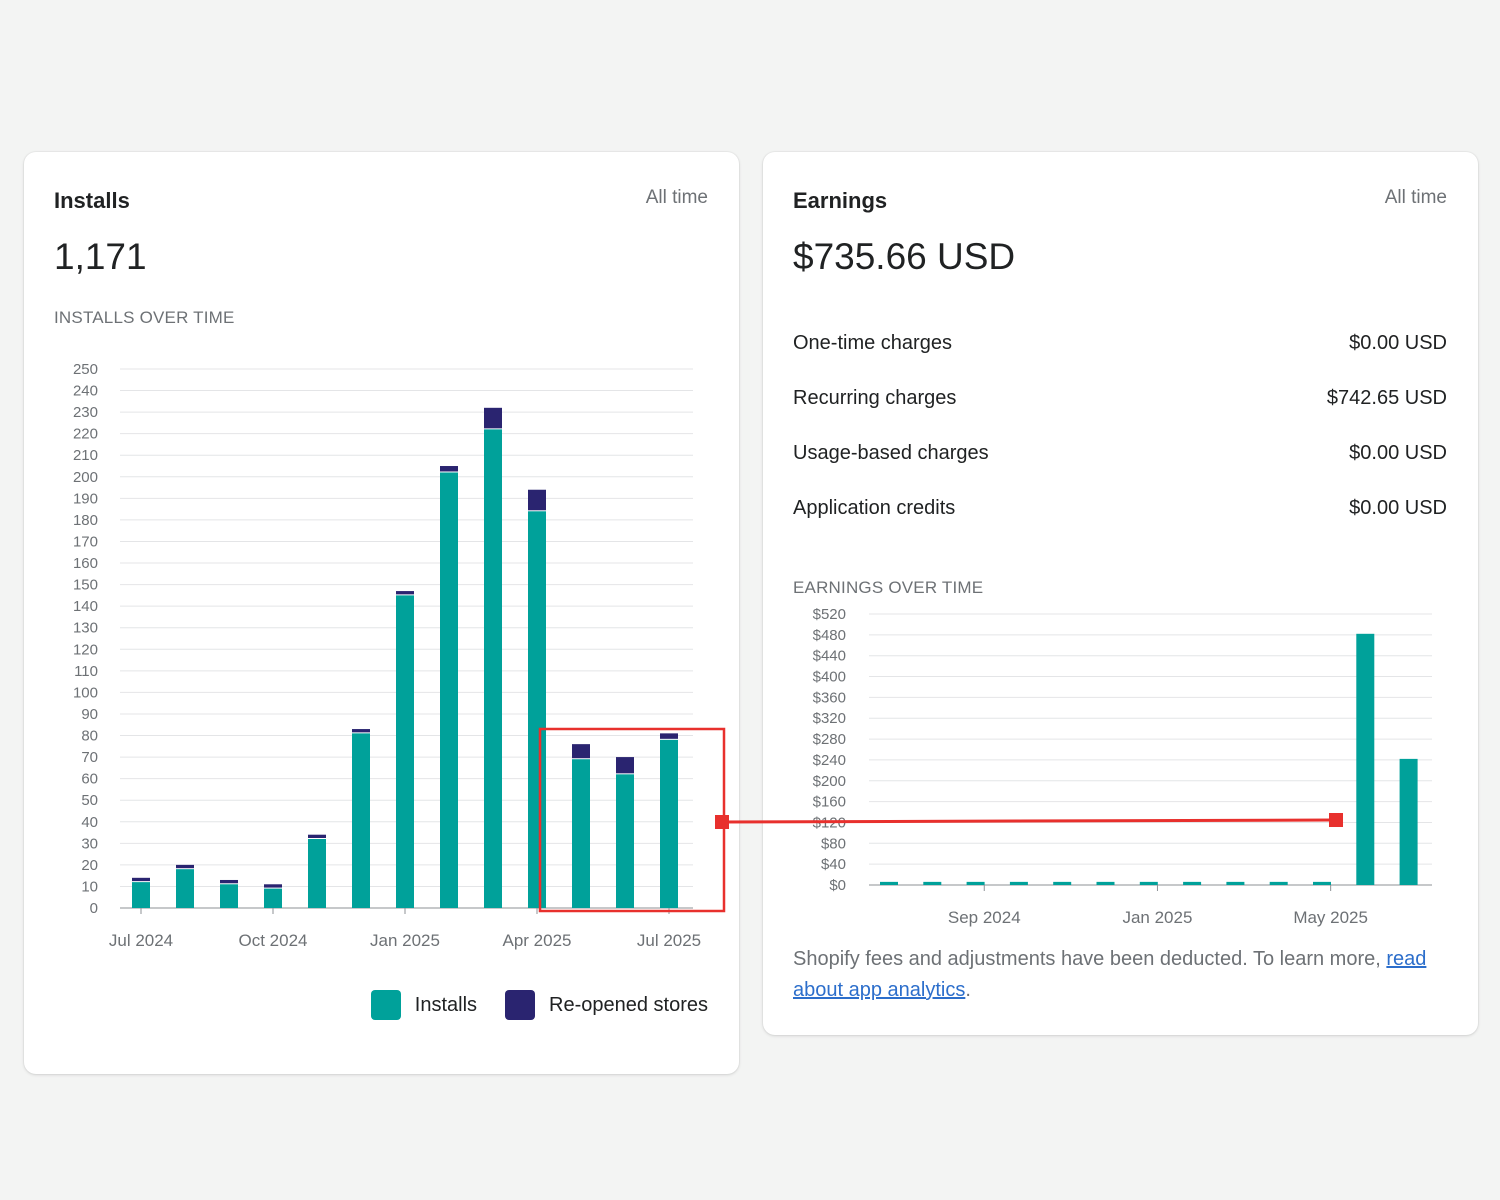  What do you see at coordinates (874, 508) in the screenshot?
I see `charge-label: Application credits` at bounding box center [874, 508].